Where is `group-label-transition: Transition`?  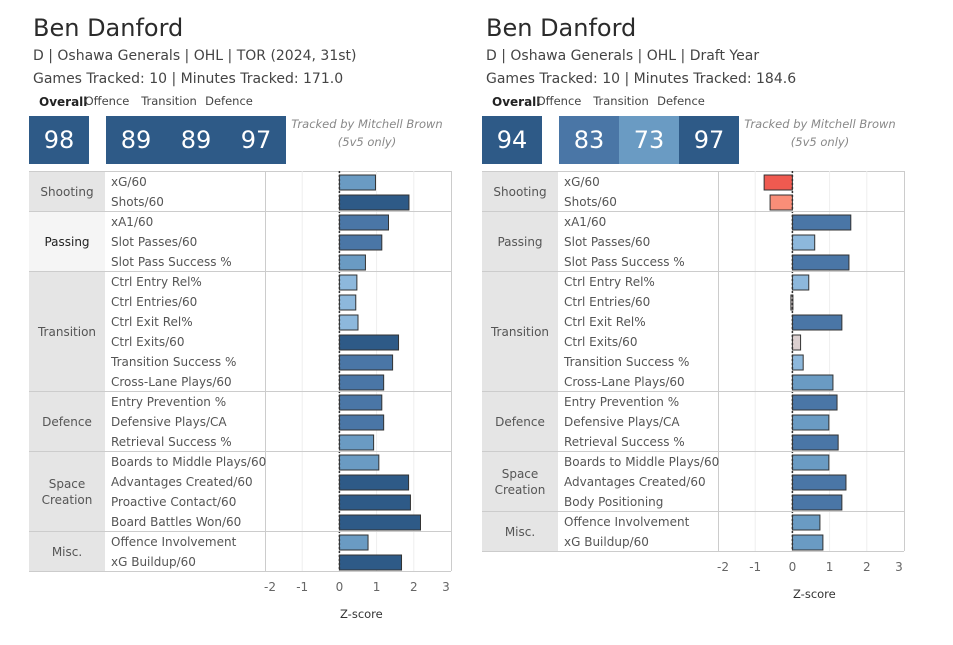 group-label-transition: Transition is located at coordinates (520, 332).